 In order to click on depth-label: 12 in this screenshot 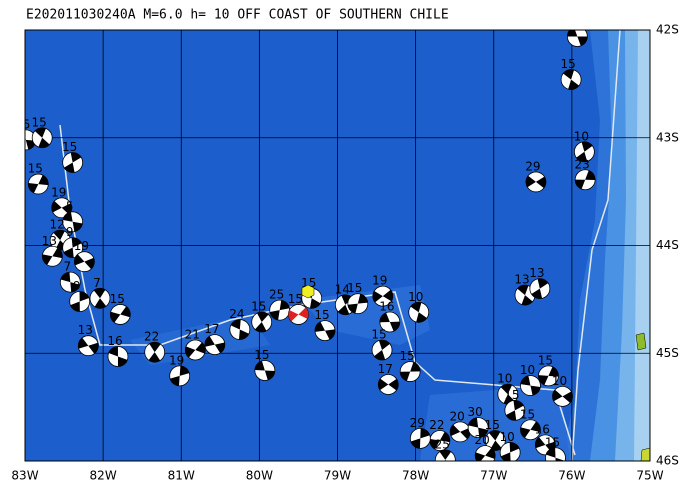, I will do `click(57, 225)`.